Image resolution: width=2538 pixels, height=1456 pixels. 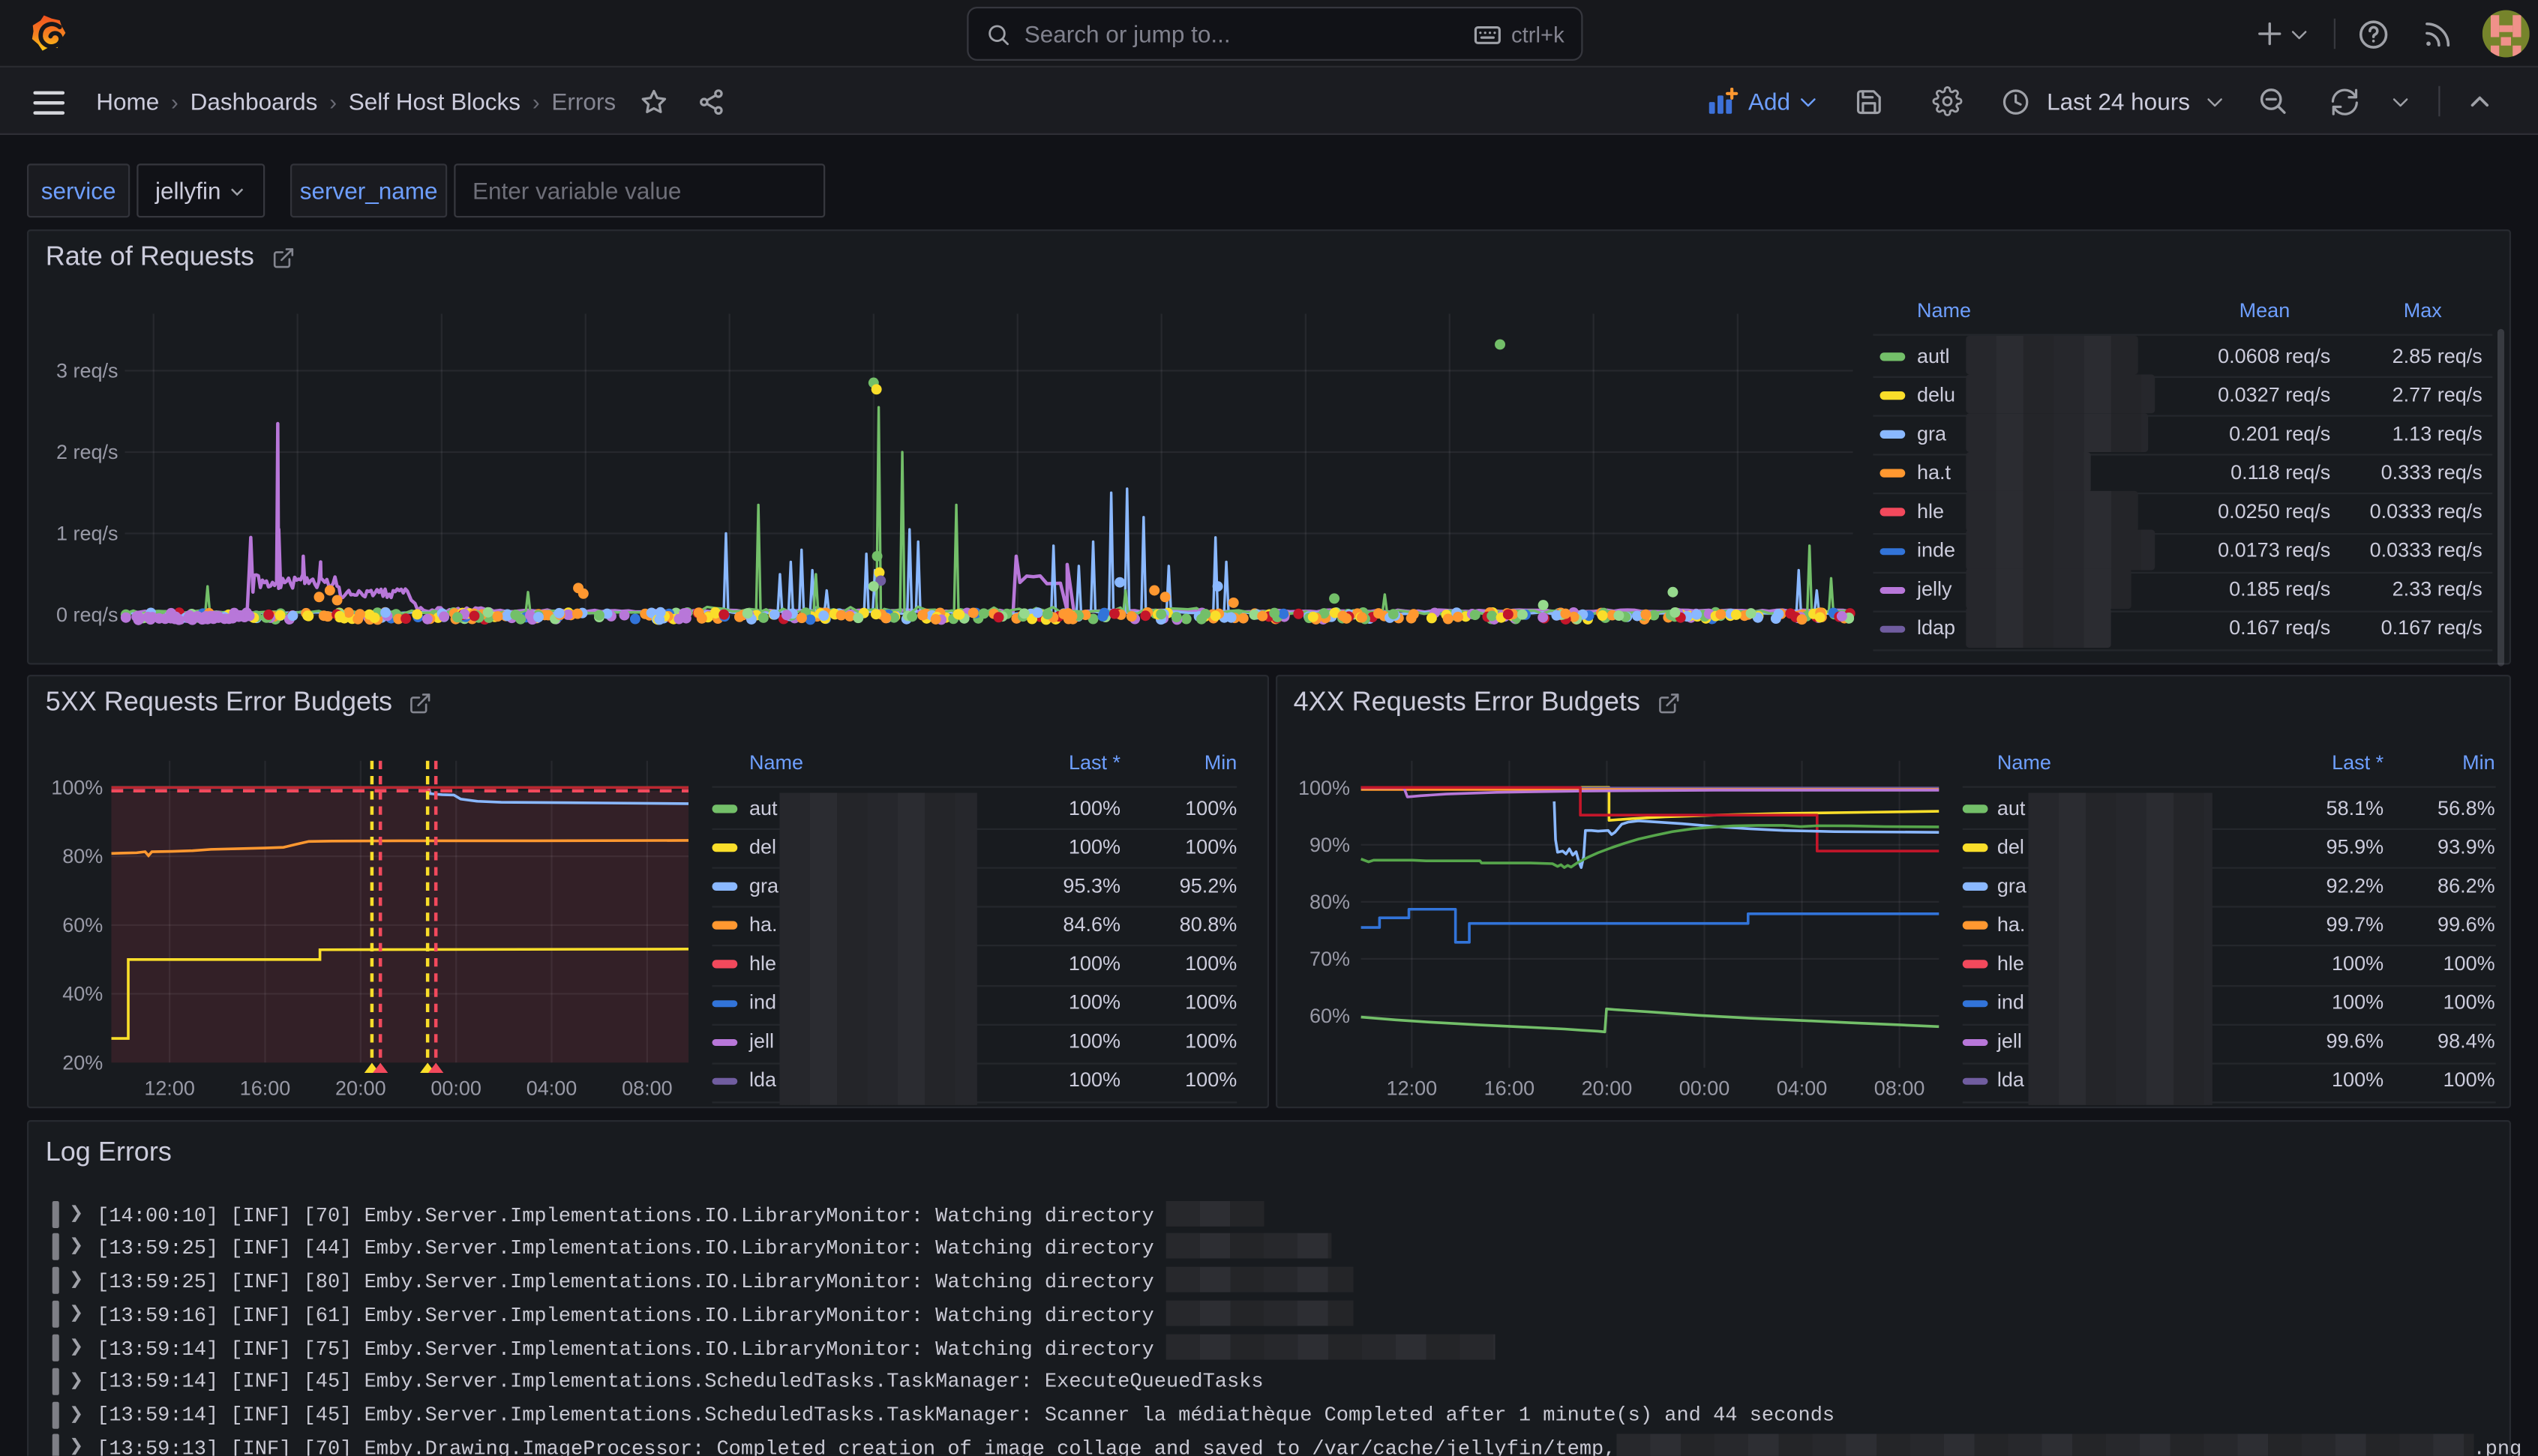 I want to click on svg-text: 20%, so click(x=82, y=1062).